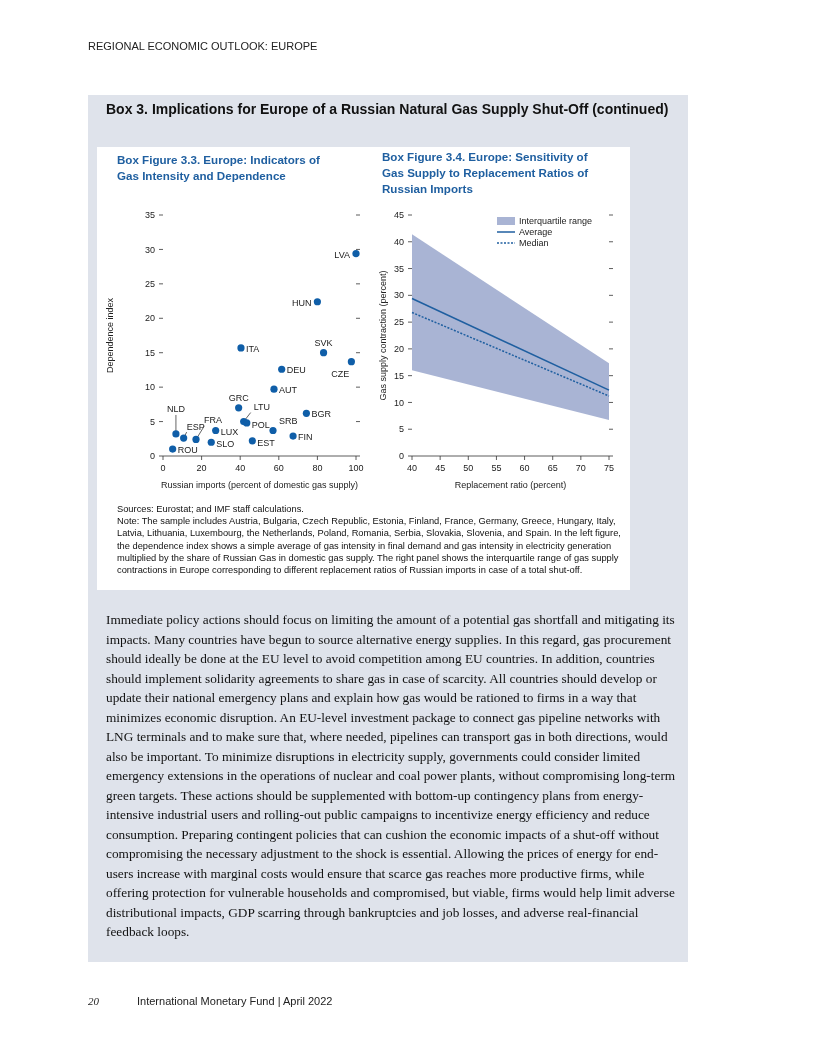 The width and height of the screenshot is (816, 1056). I want to click on x-tick-label: 0, so click(163, 468).